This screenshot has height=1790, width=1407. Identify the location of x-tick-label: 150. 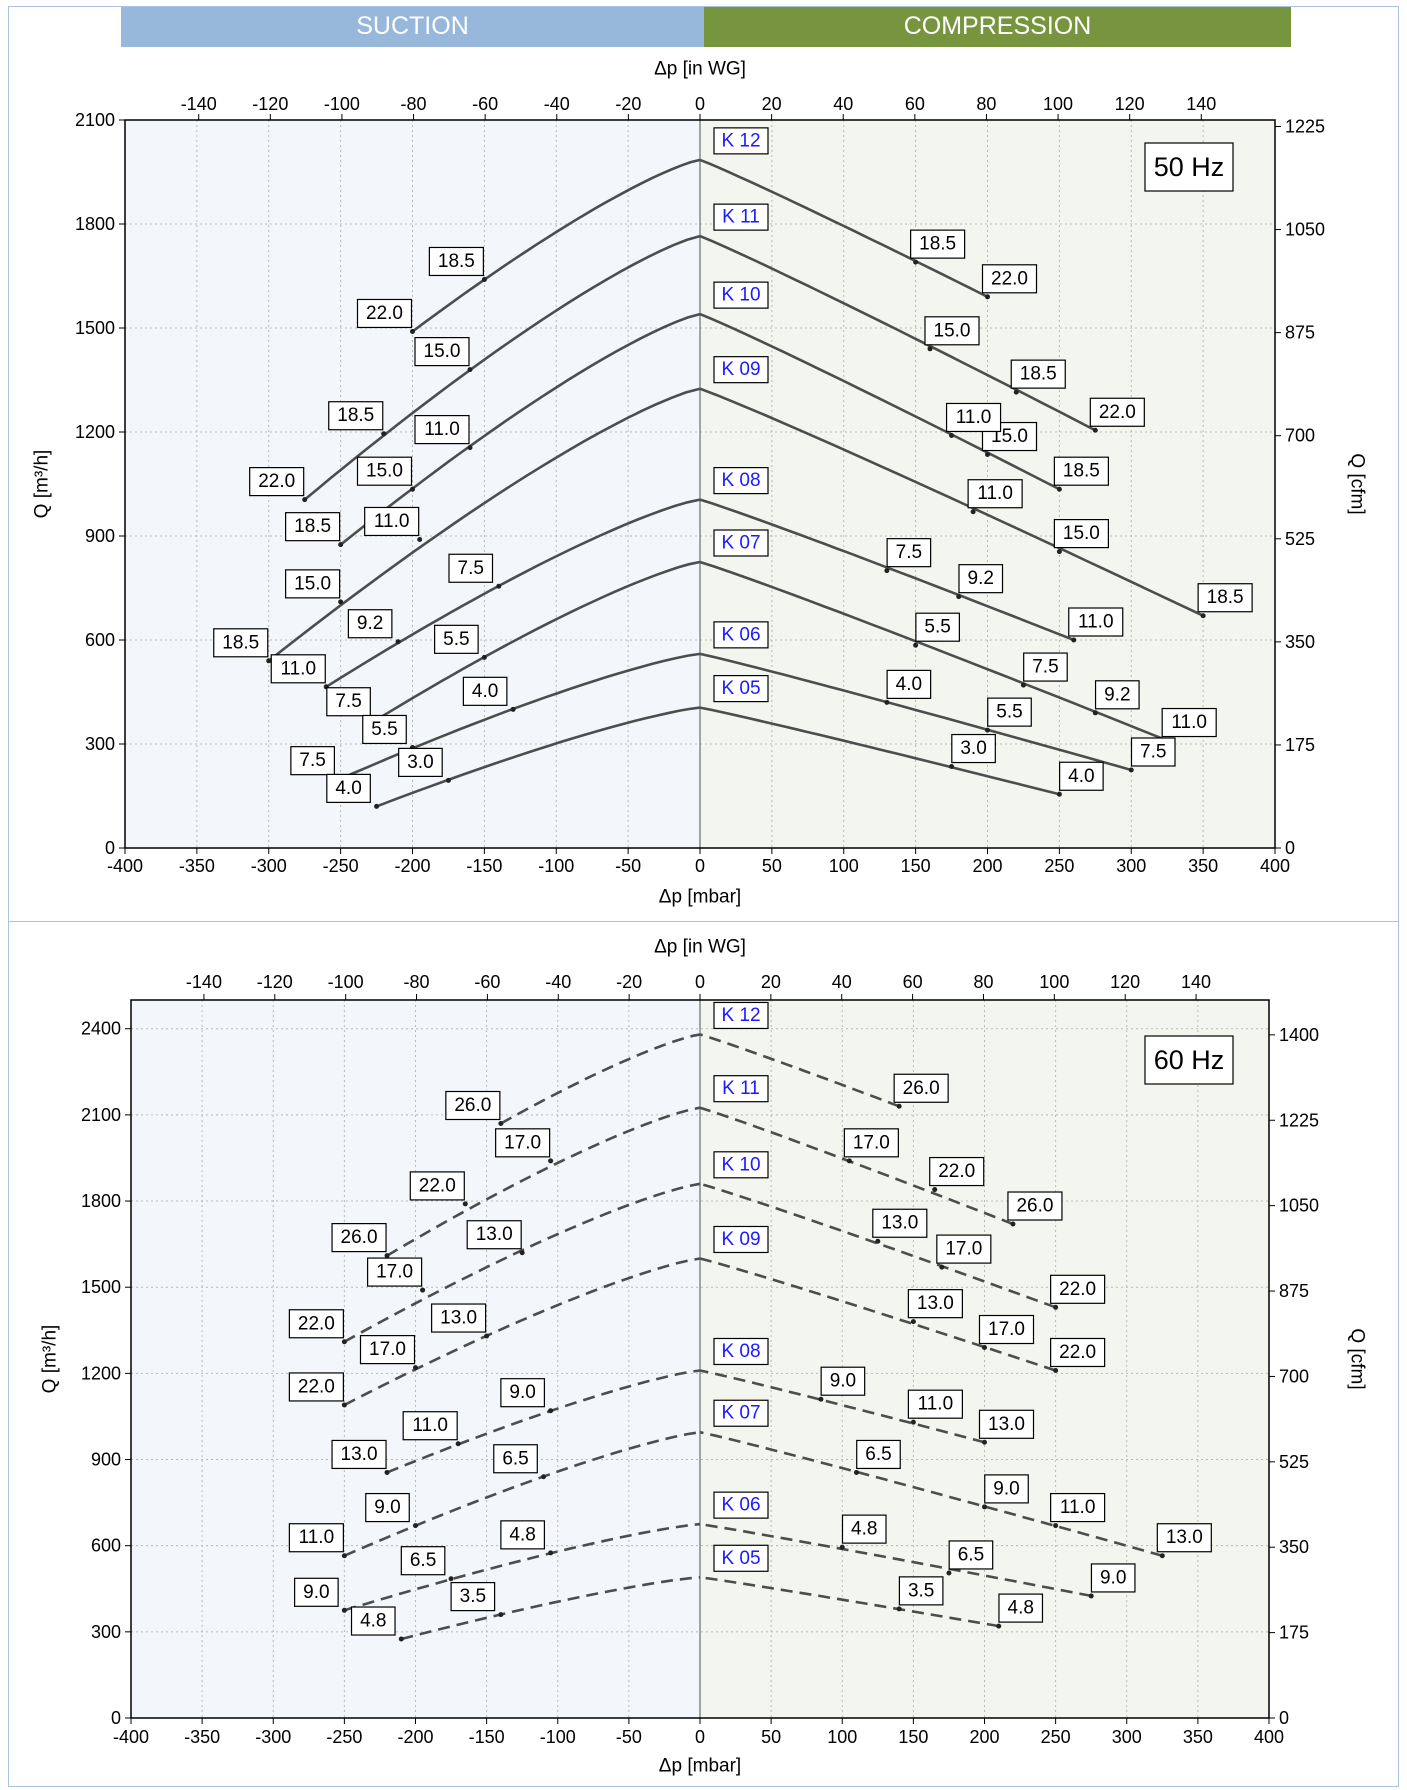
(913, 1737).